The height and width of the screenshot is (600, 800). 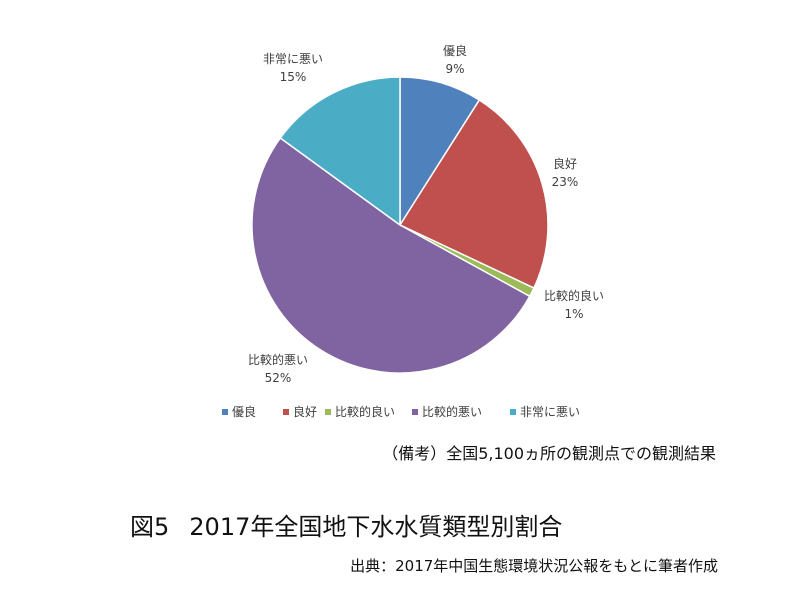 I want to click on slice-label-name-2: 良好, so click(x=565, y=163).